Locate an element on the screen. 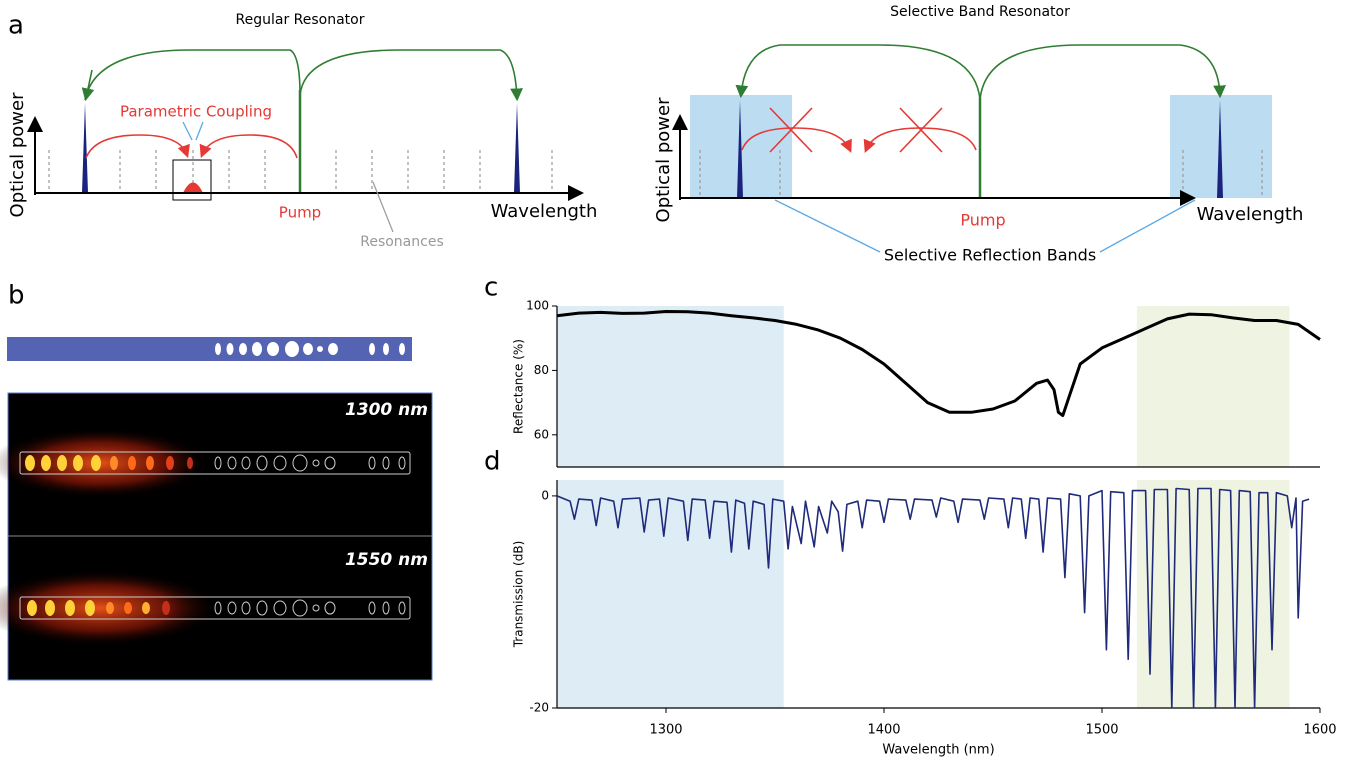  x-tick-label: 1600 is located at coordinates (1319, 730).